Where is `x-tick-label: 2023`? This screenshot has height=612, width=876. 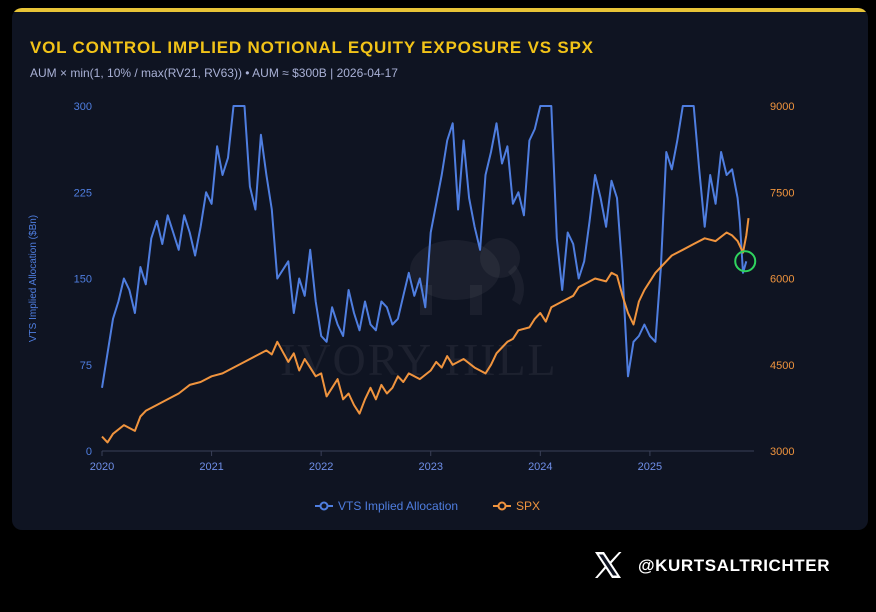
x-tick-label: 2023 is located at coordinates (430, 467).